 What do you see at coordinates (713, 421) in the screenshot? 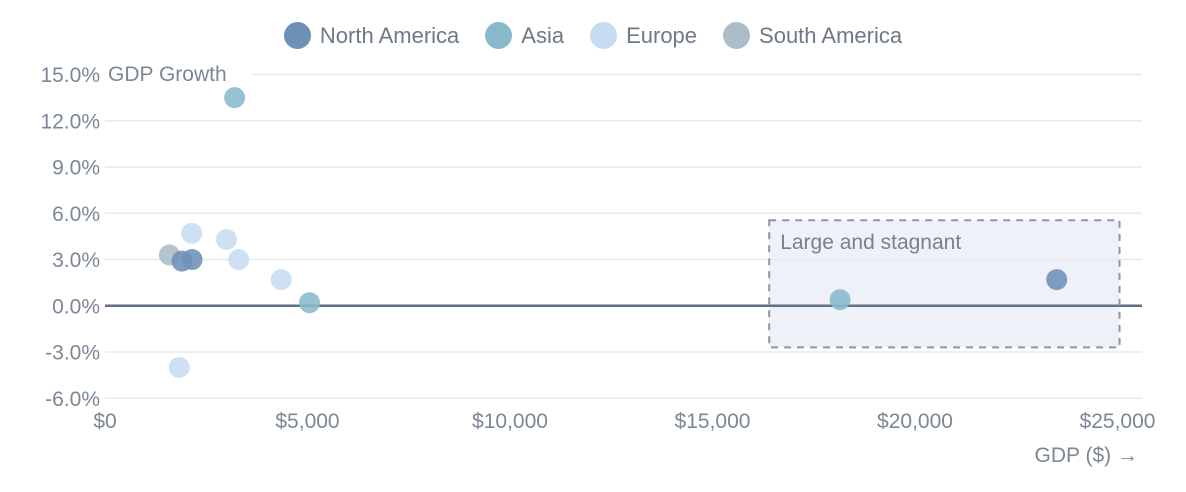
I see `x-tick-label: $15,000` at bounding box center [713, 421].